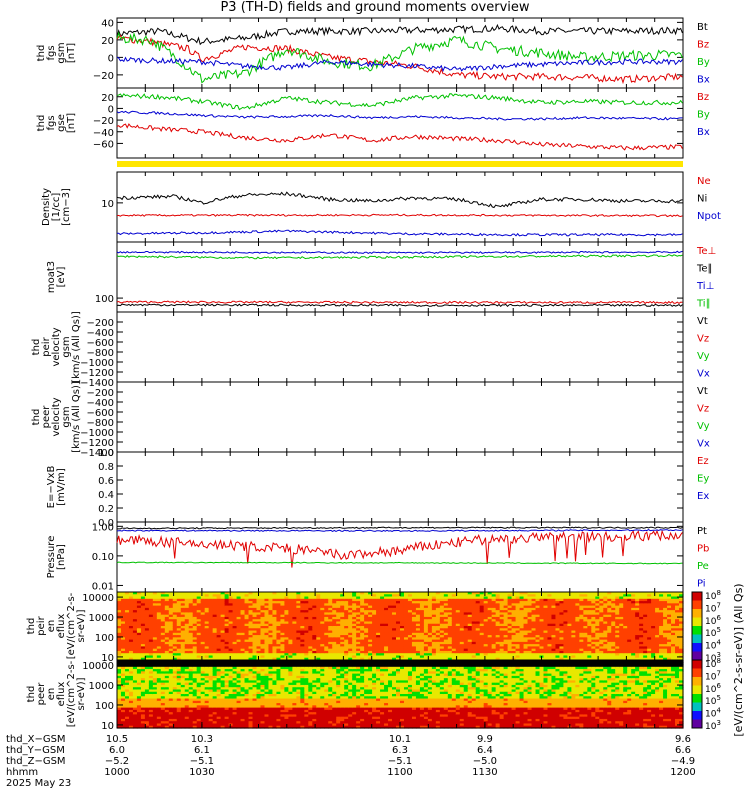 This screenshot has width=750, height=800. What do you see at coordinates (97, 373) in the screenshot?
I see `y-tick-label: −1200` at bounding box center [97, 373].